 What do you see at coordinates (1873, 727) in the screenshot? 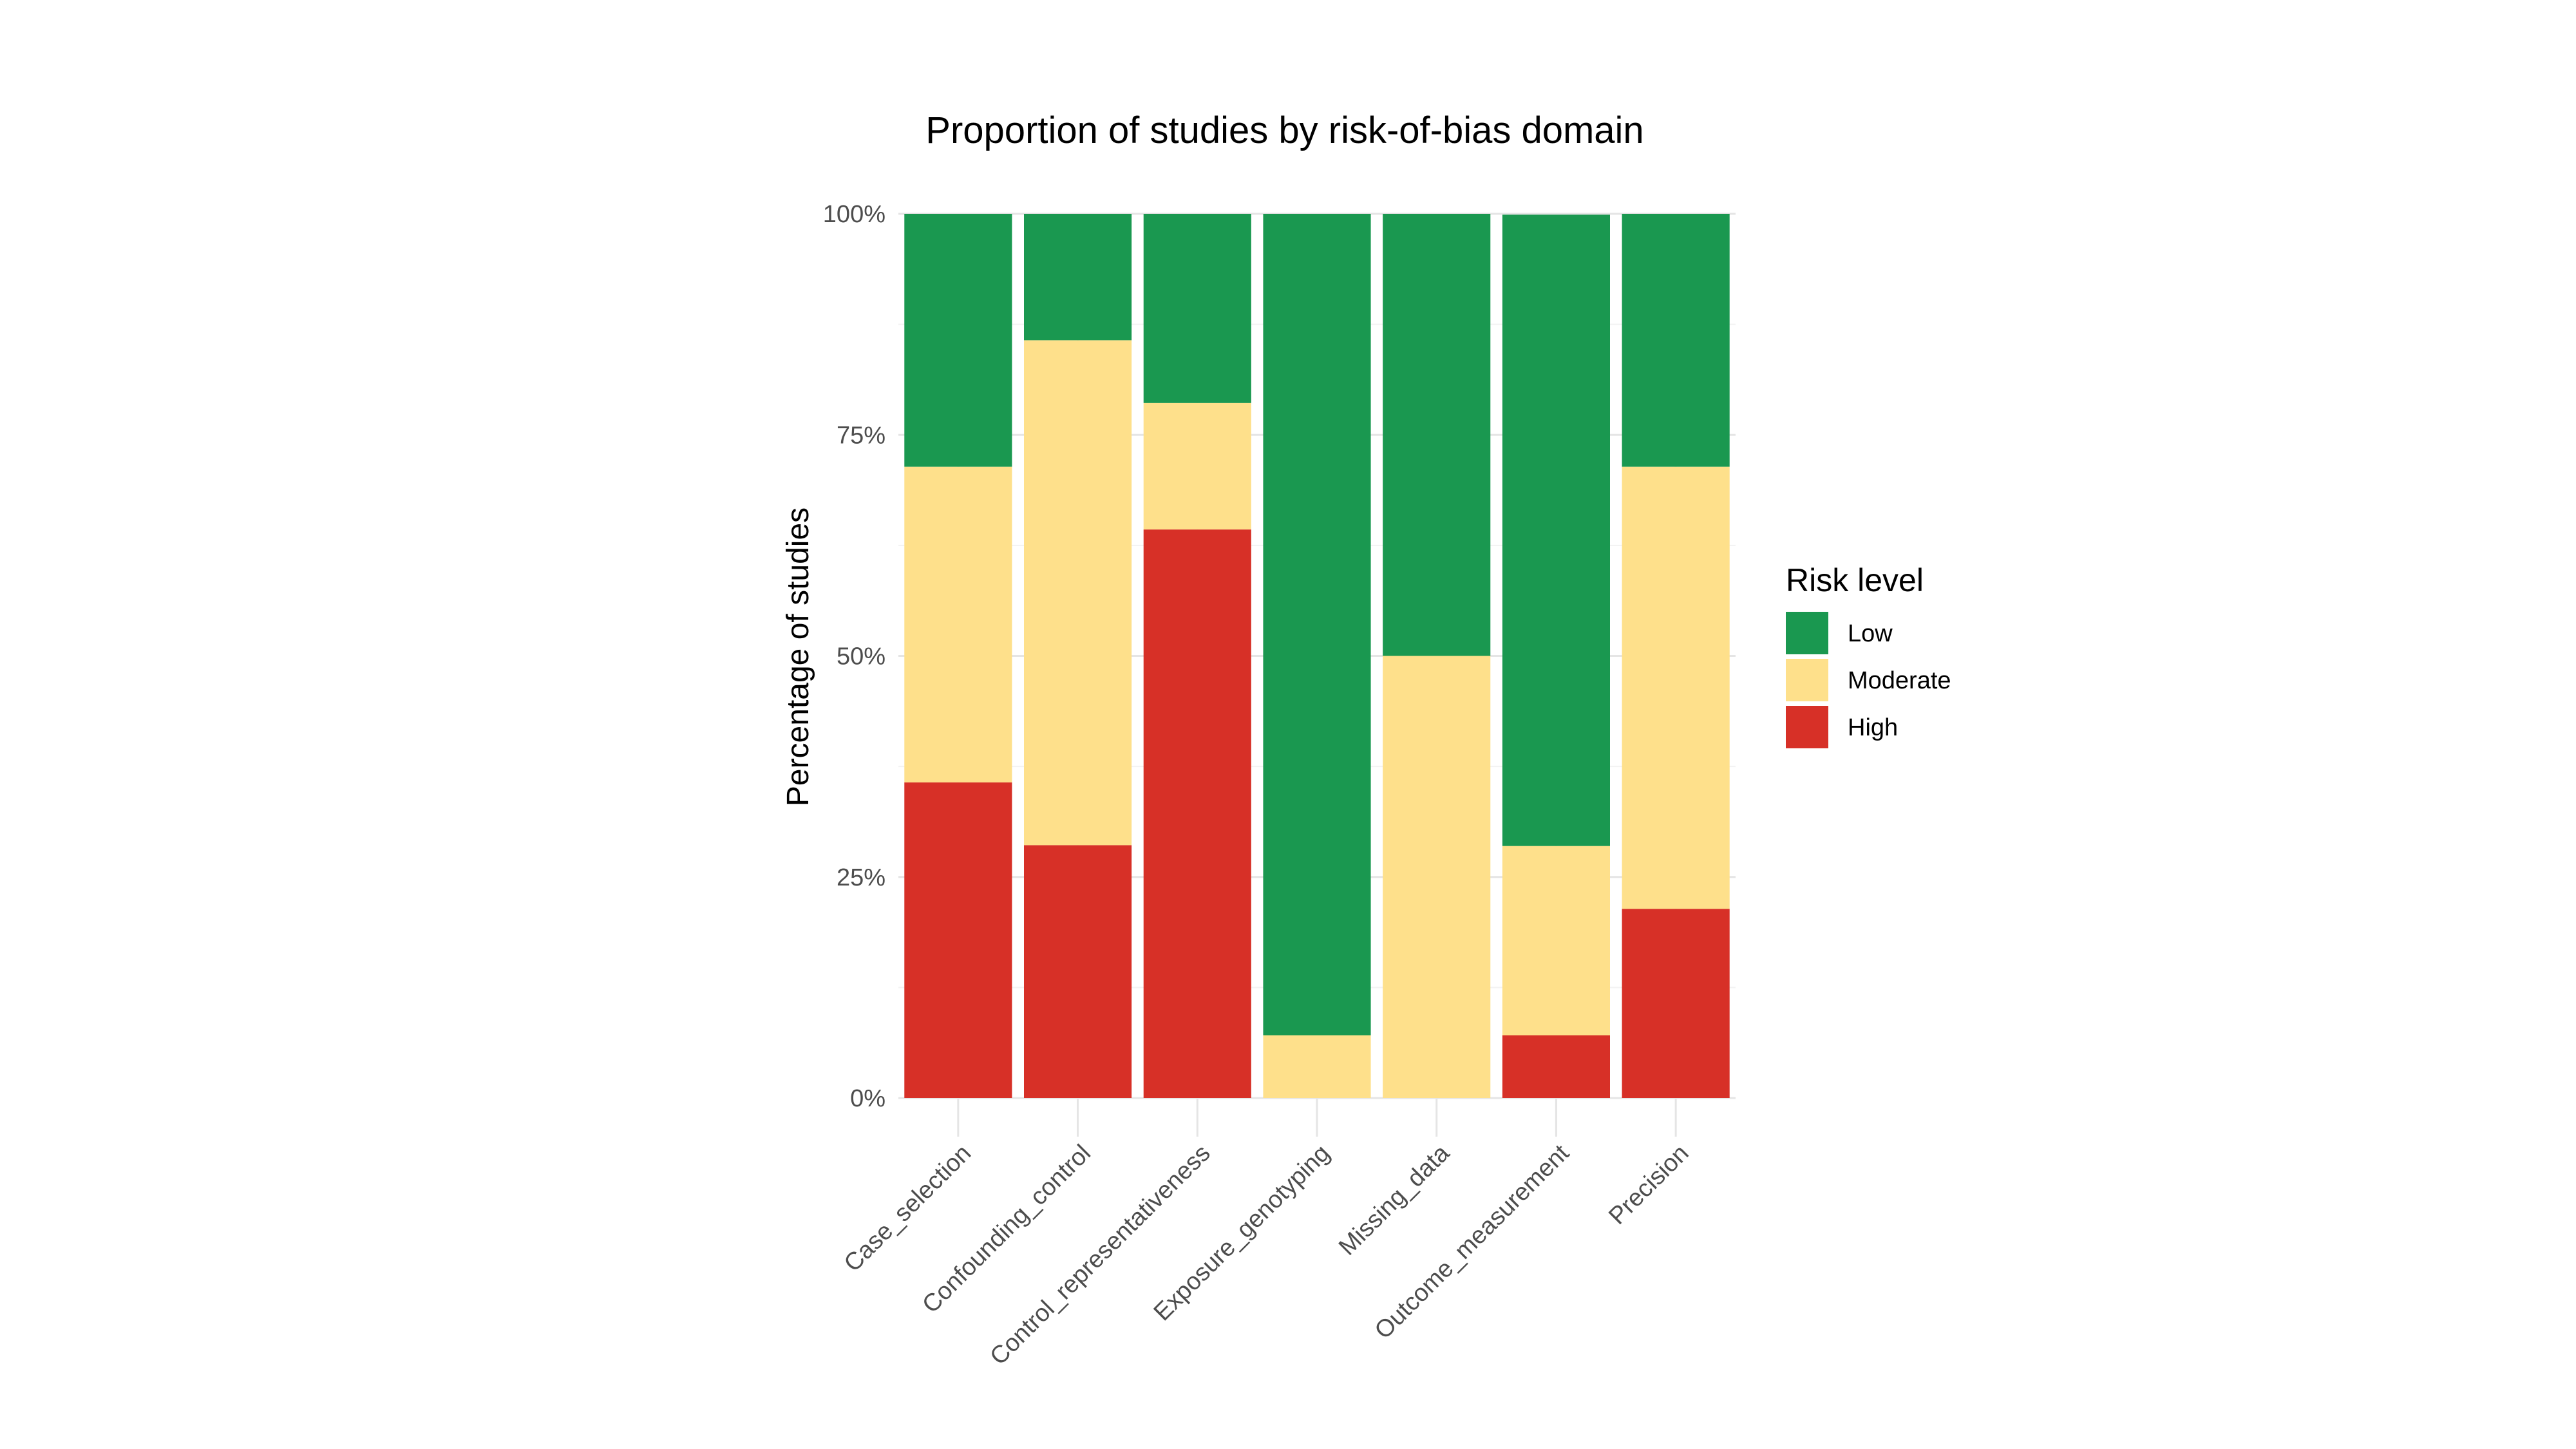
I see `legend-label-high: High` at bounding box center [1873, 727].